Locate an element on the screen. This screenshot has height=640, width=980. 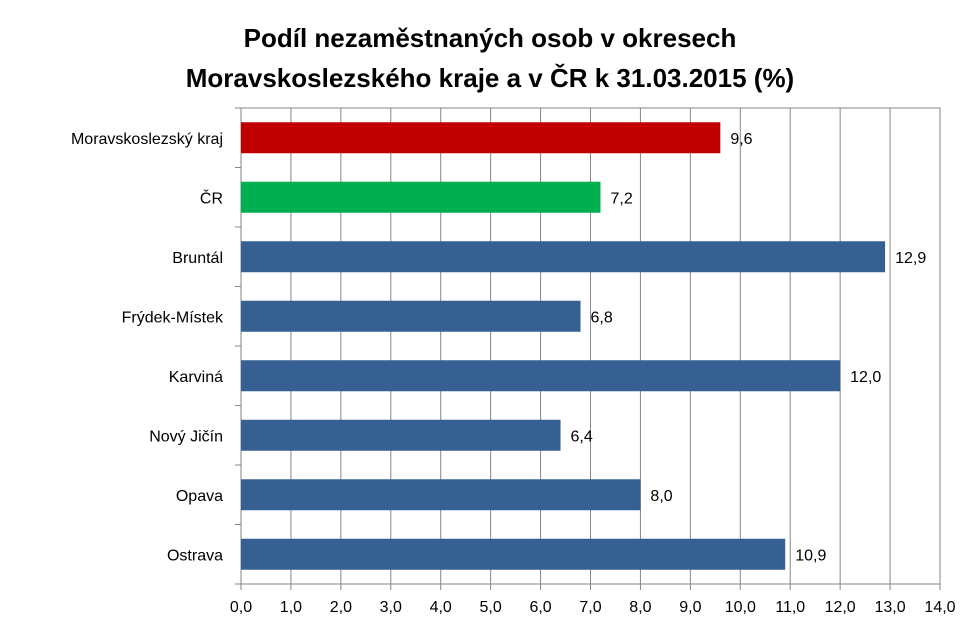
data-label: 7,2 is located at coordinates (621, 198).